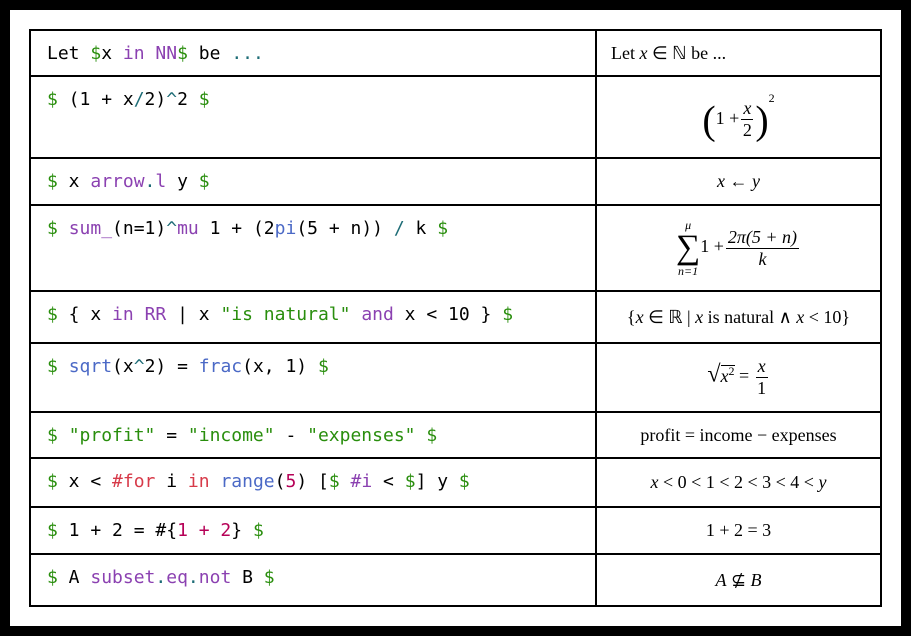 The width and height of the screenshot is (911, 636). I want to click on sum-sign: ∑, so click(688, 247).